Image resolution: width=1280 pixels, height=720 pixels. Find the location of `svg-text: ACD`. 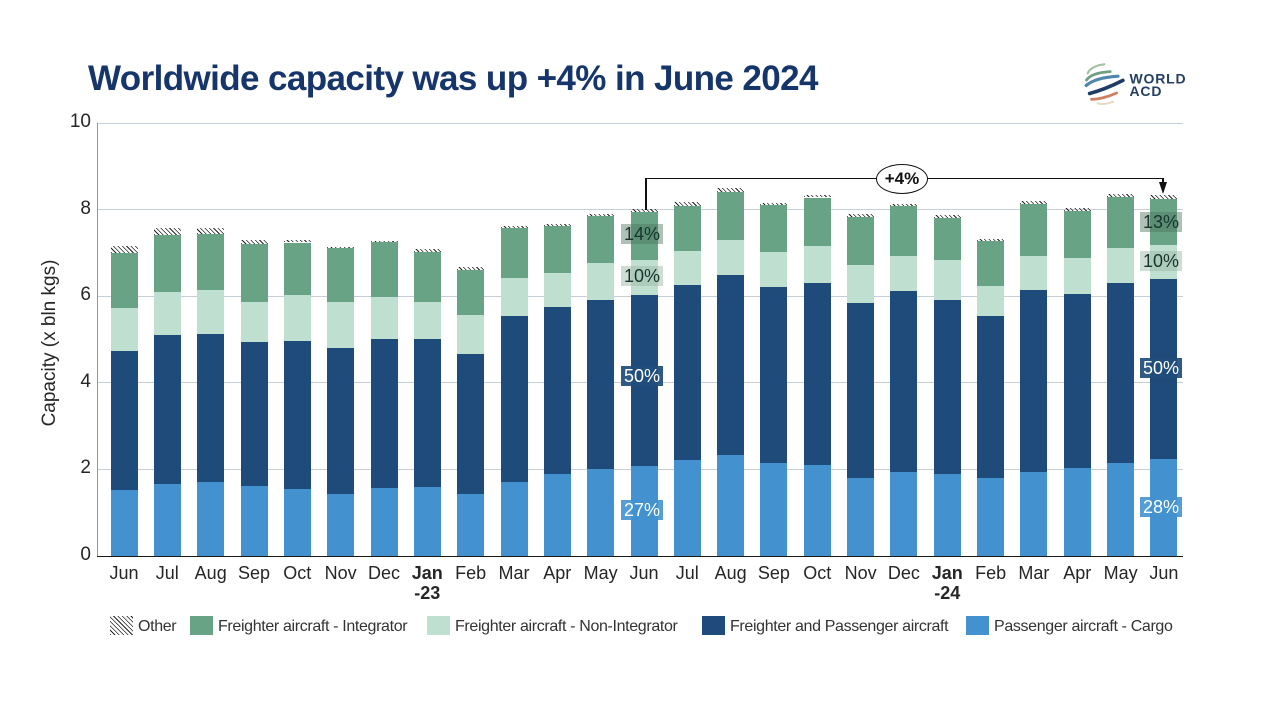

svg-text: ACD is located at coordinates (1146, 91).